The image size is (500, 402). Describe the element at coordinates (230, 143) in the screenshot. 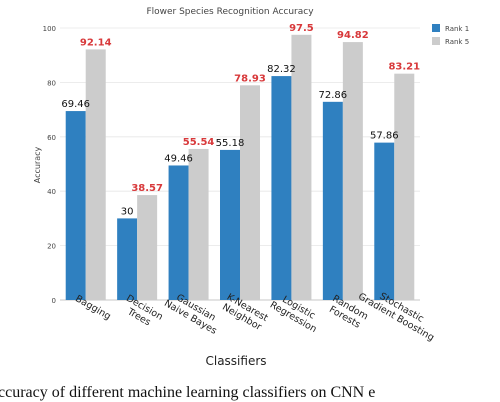

I see `data-label: 55.18` at that location.